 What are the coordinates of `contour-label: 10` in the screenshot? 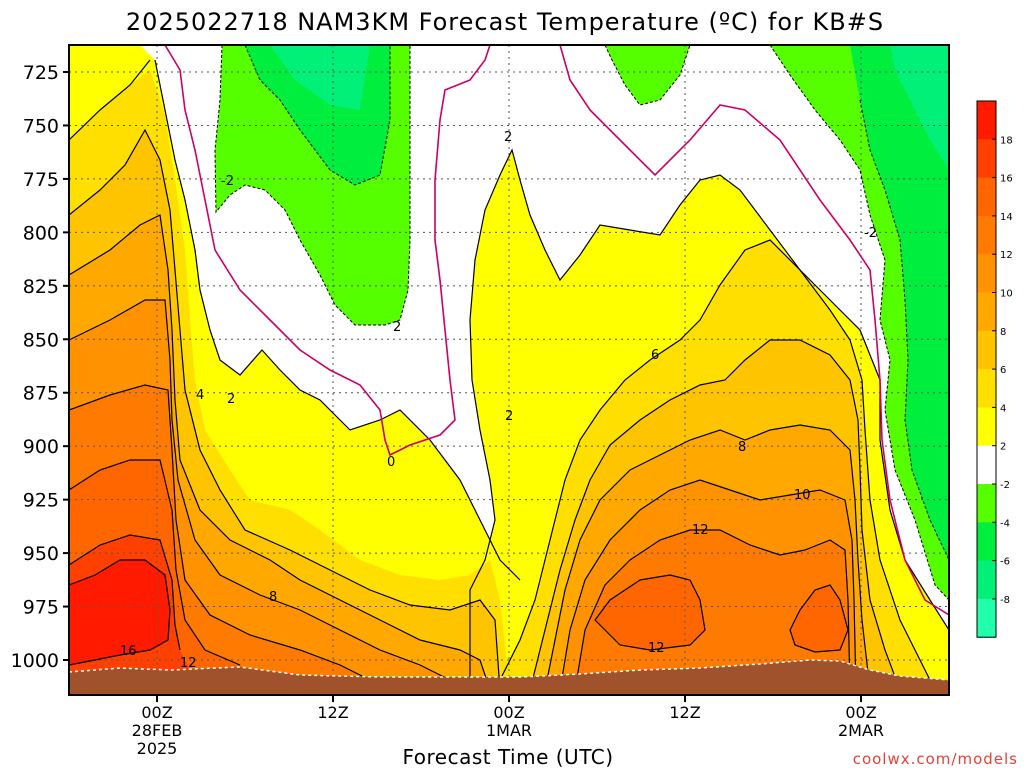 It's located at (802, 495).